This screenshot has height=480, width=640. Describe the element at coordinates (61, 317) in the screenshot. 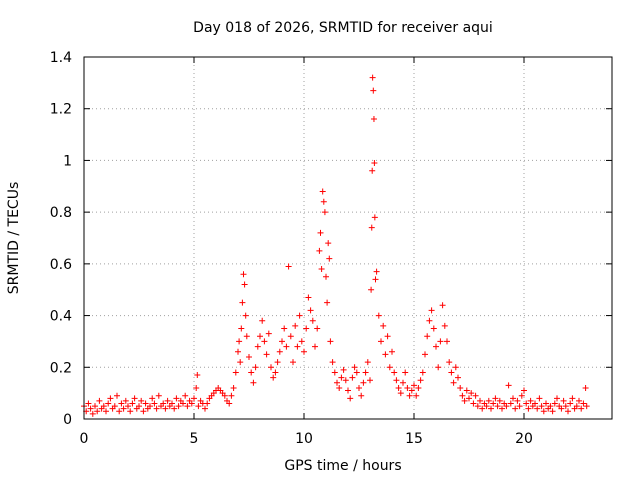

I see `y-tick-label: 0.4` at that location.